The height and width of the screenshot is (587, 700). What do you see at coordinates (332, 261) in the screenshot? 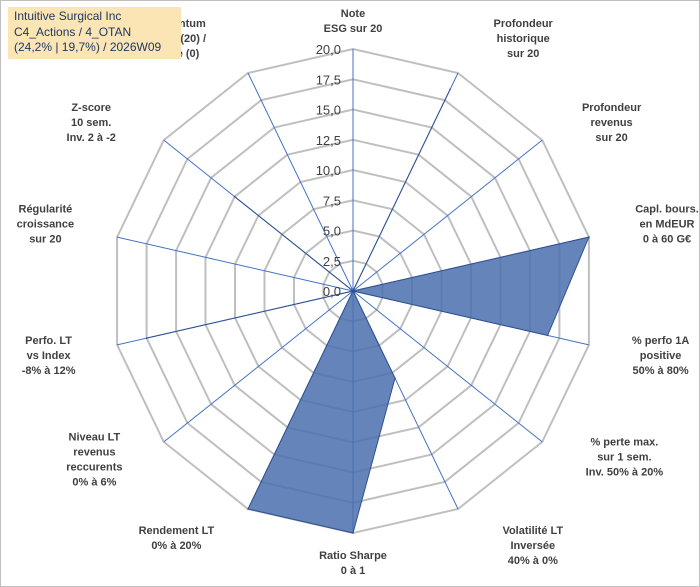
I see `tick-label: 2,5` at bounding box center [332, 261].